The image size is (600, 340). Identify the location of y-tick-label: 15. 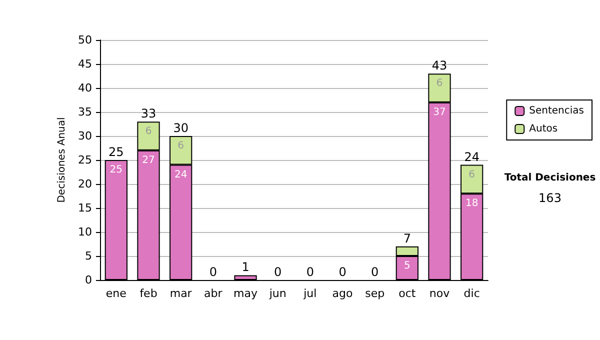
(85, 208).